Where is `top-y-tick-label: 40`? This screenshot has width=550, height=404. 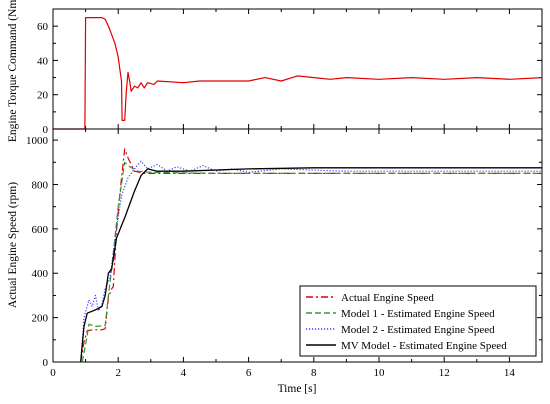
top-y-tick-label: 40 is located at coordinates (43, 61).